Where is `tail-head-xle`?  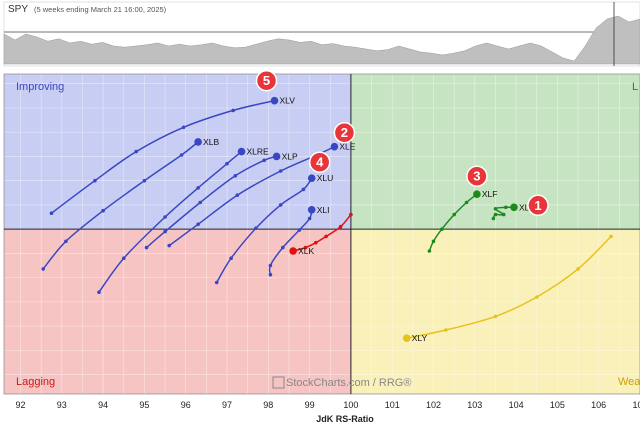 tail-head-xle is located at coordinates (334, 146).